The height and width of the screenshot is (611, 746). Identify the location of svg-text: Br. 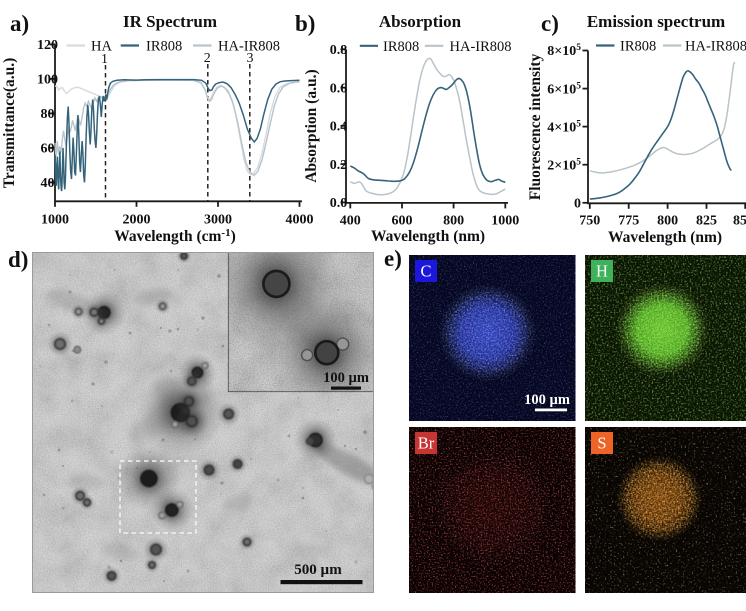
(426, 442).